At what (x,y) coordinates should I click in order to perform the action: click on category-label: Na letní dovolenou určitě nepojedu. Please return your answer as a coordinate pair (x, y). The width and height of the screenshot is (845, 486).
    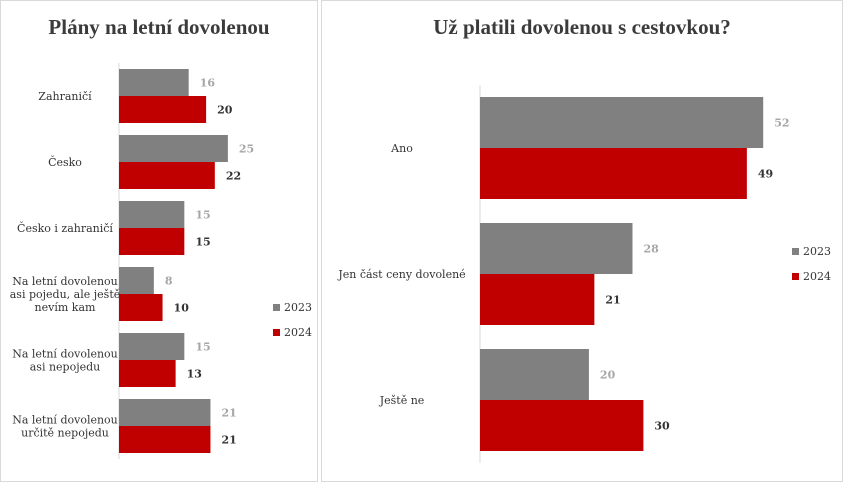
    Looking at the image, I should click on (65, 427).